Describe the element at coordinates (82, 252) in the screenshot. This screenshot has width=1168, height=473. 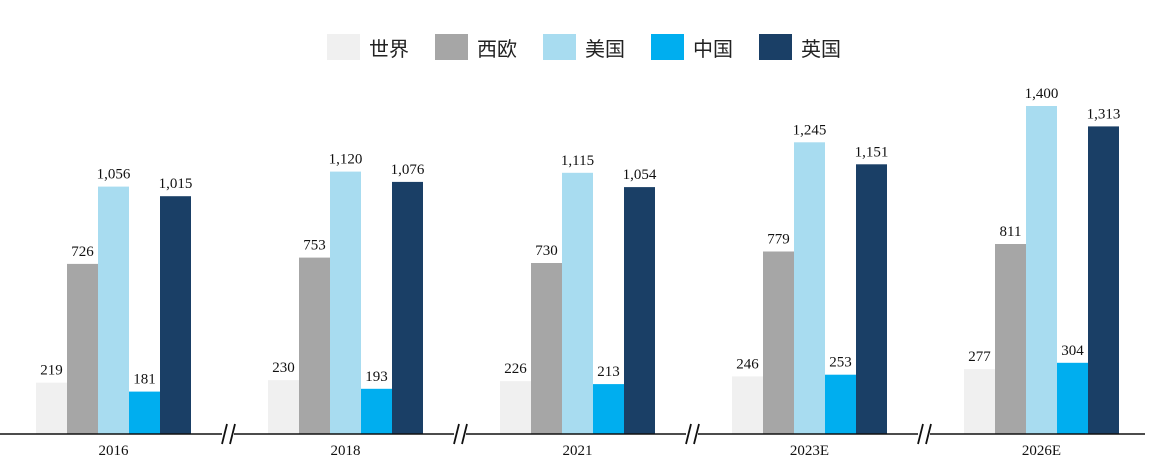
I see `data-label: 726` at that location.